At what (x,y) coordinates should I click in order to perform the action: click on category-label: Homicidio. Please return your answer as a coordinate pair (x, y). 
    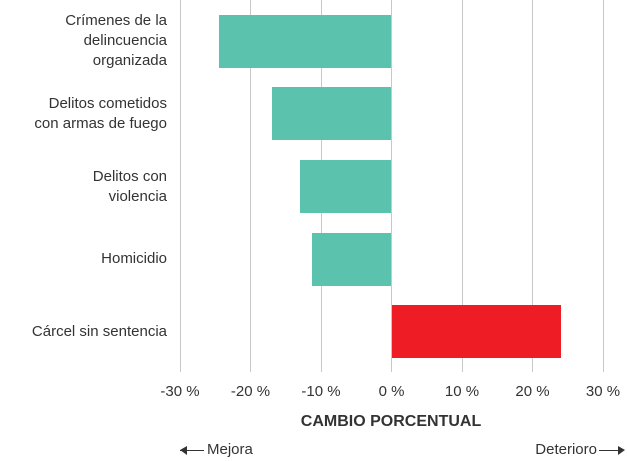
    Looking at the image, I should click on (134, 259).